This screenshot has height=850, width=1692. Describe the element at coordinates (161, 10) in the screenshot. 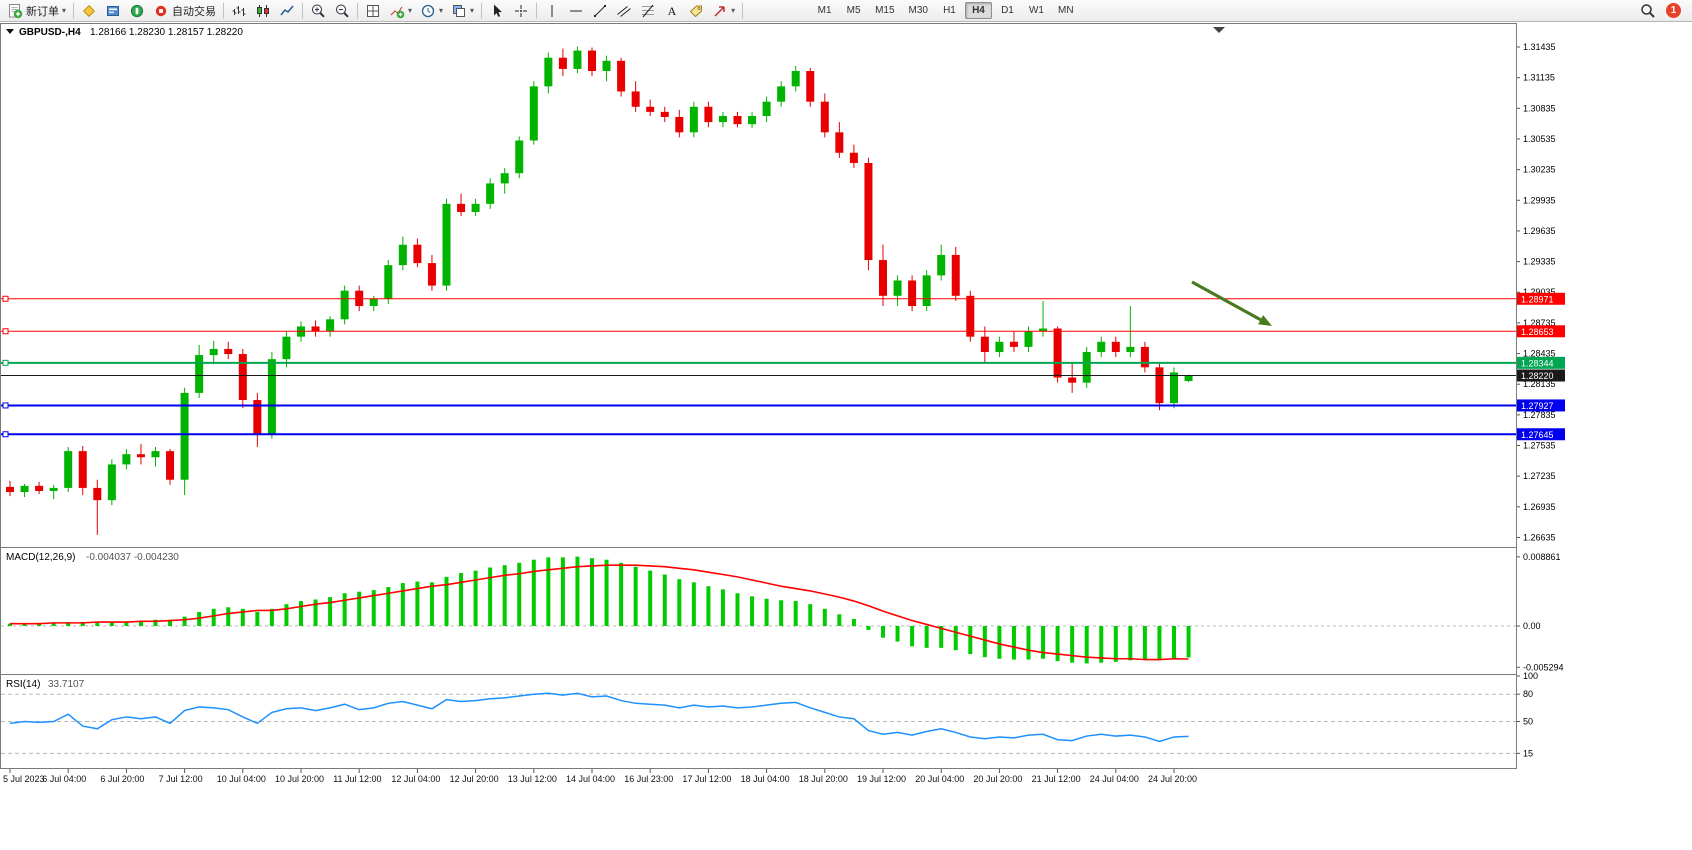

I see `autotrading-status-icon` at that location.